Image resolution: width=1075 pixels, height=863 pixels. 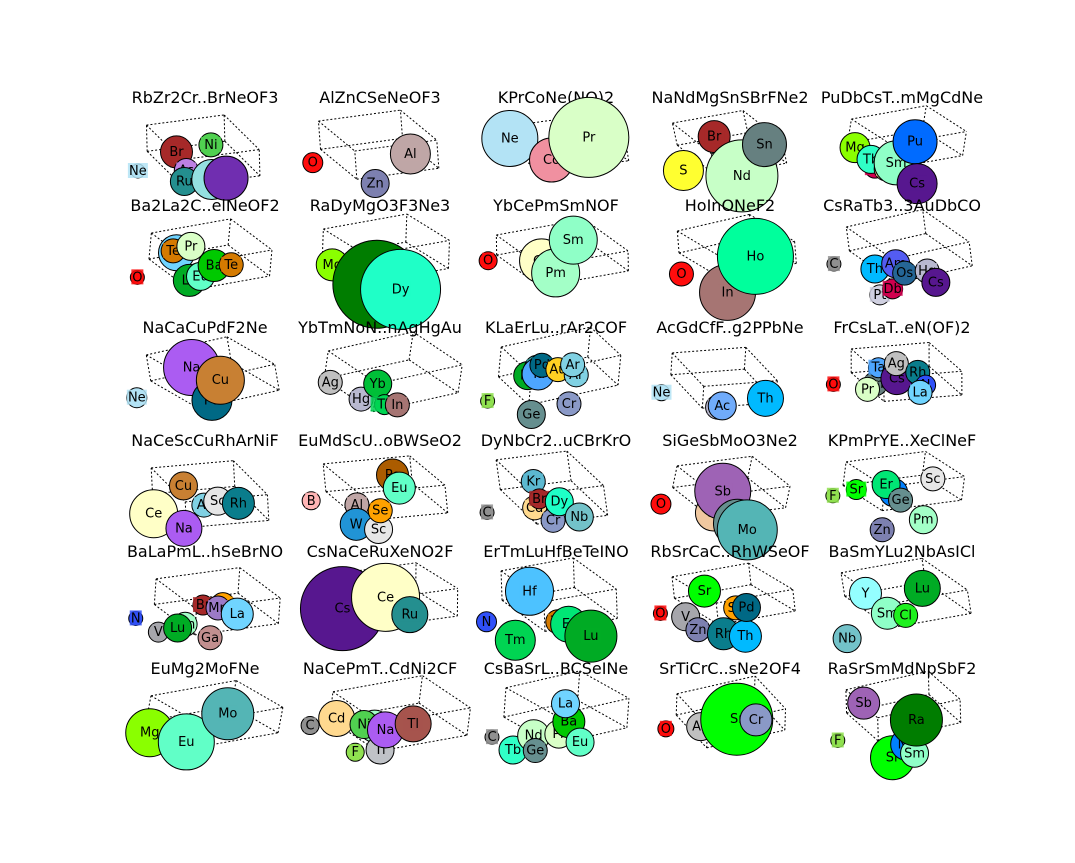 What do you see at coordinates (556, 613) in the screenshot?
I see `structure-panel: ErTmLuHfBeTeINONTmHfTeErLu` at bounding box center [556, 613].